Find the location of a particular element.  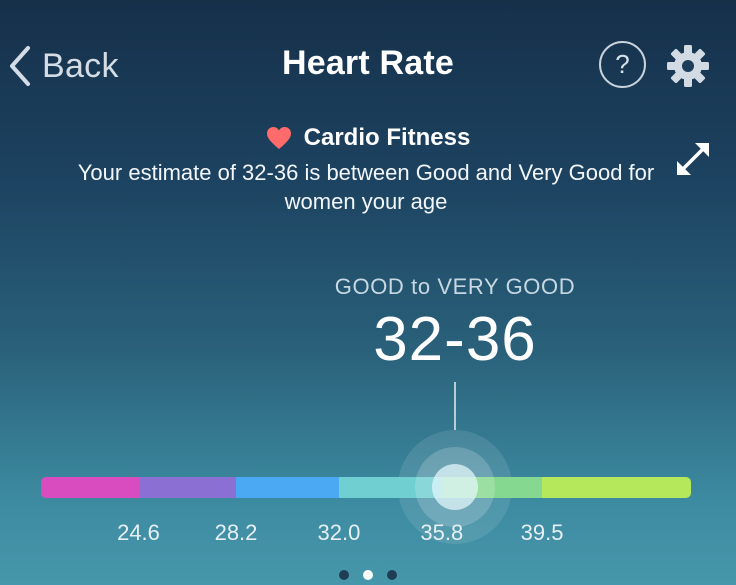

fitness-value: 32-36 is located at coordinates (455, 339).